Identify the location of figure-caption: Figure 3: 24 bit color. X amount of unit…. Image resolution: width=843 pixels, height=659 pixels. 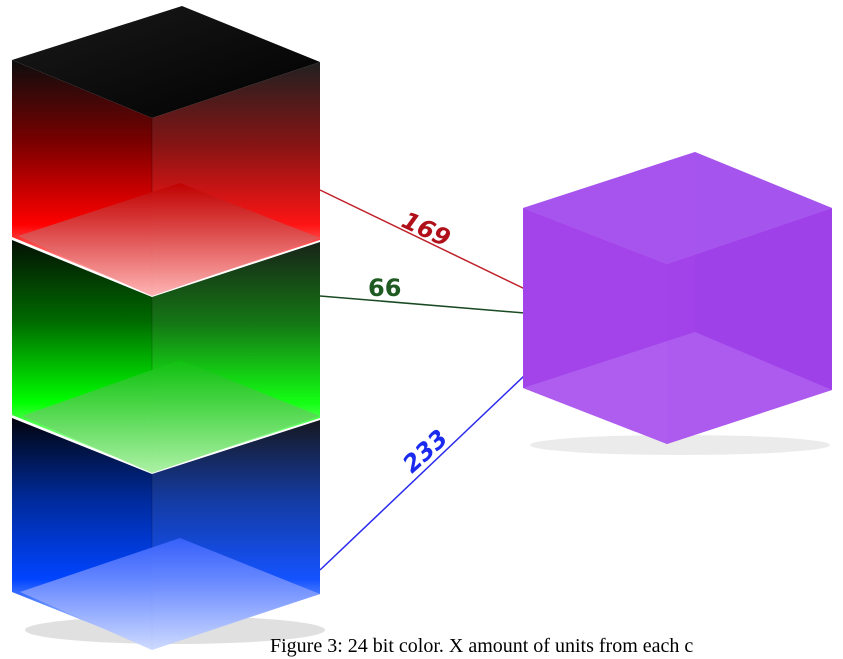
(482, 646).